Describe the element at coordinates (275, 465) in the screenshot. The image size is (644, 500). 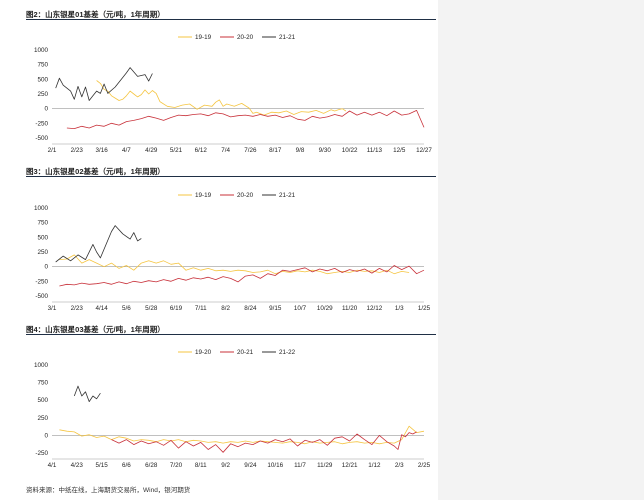
I see `x-tick-label: 10/16` at that location.